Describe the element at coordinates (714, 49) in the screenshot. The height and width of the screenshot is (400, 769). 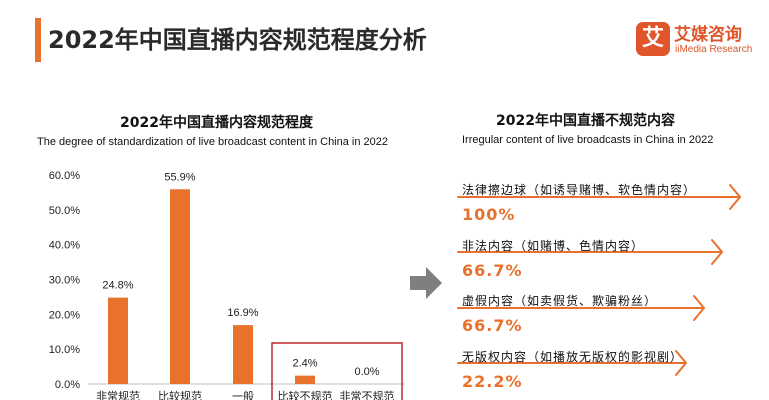
I see `logo-name-en: iiMedia Research` at that location.